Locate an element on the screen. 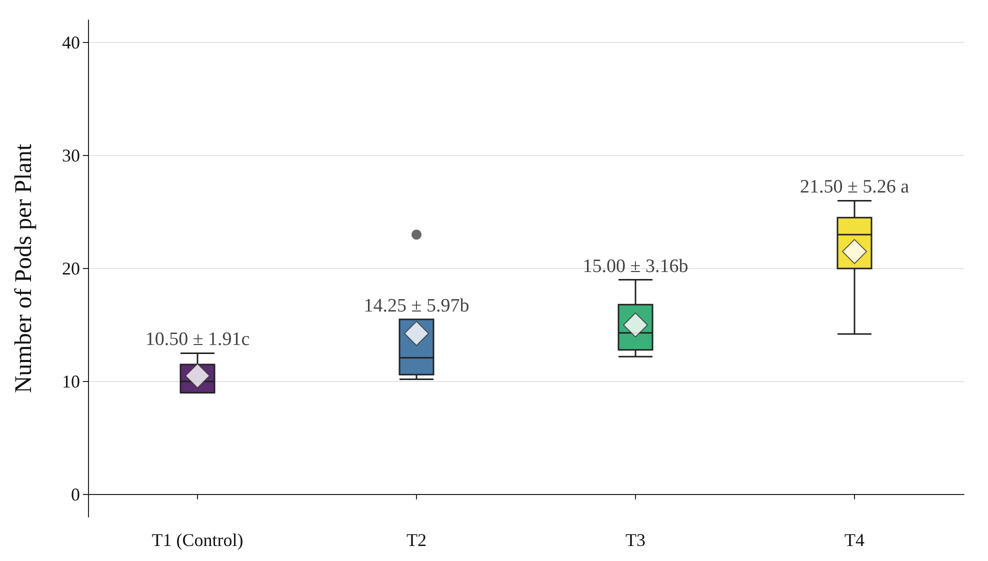  y-tick-label: 30 is located at coordinates (71, 156).